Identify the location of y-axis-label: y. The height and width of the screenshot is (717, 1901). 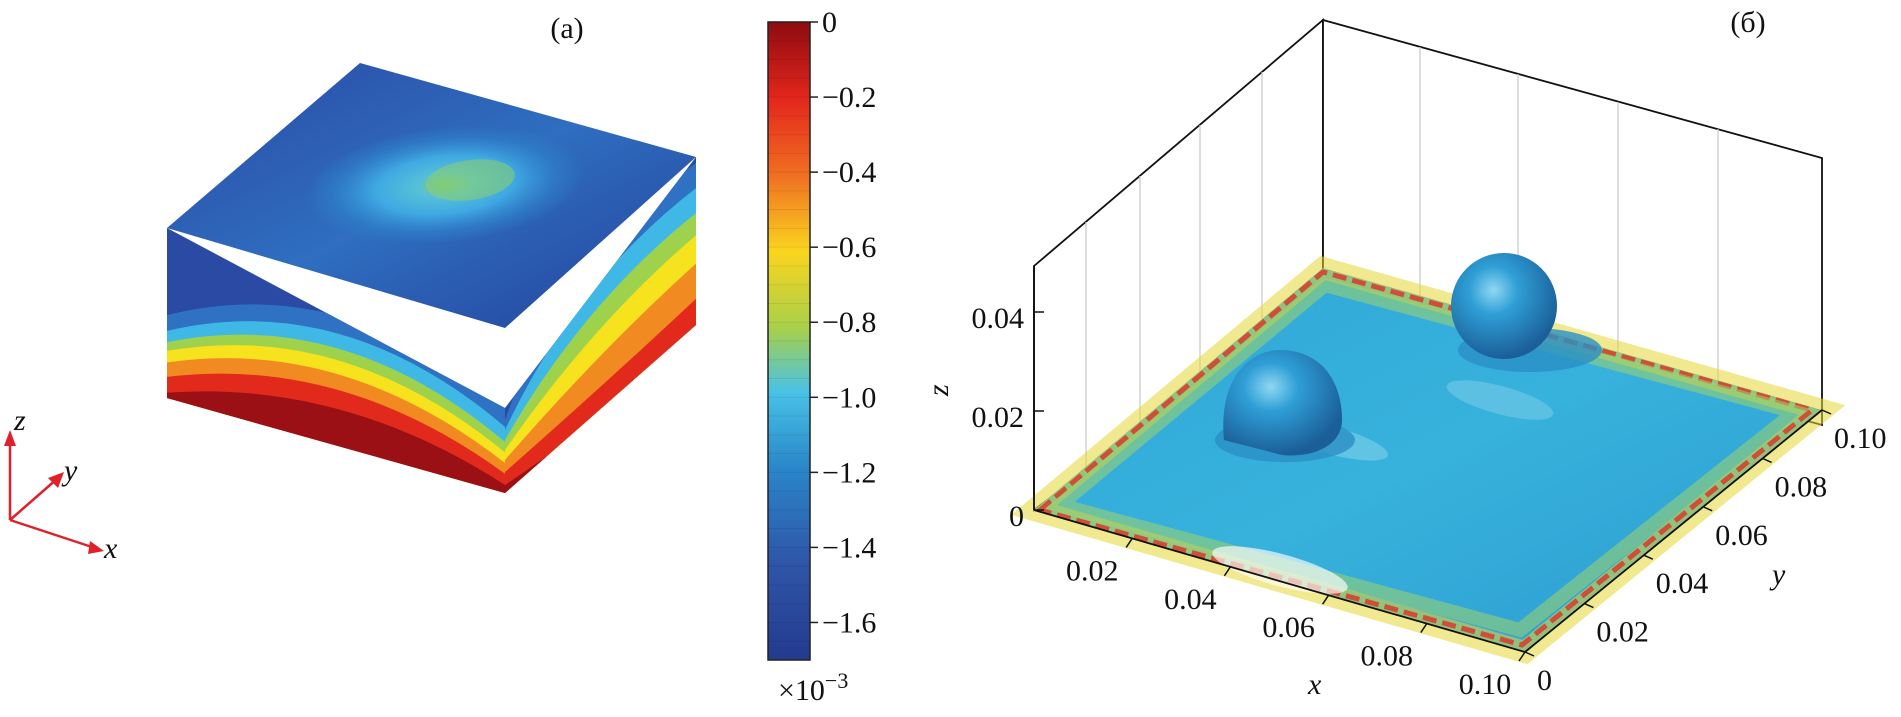
(1777, 574).